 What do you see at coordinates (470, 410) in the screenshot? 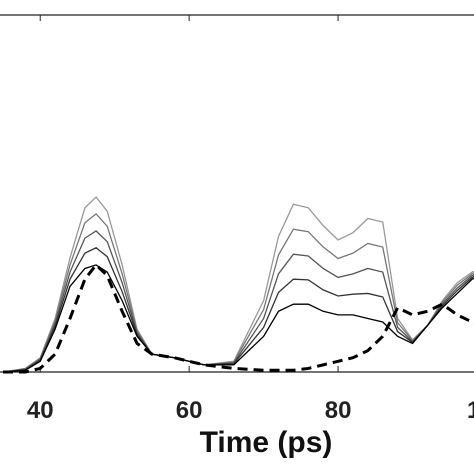
I see `x-tick-label: 100` at bounding box center [470, 410].